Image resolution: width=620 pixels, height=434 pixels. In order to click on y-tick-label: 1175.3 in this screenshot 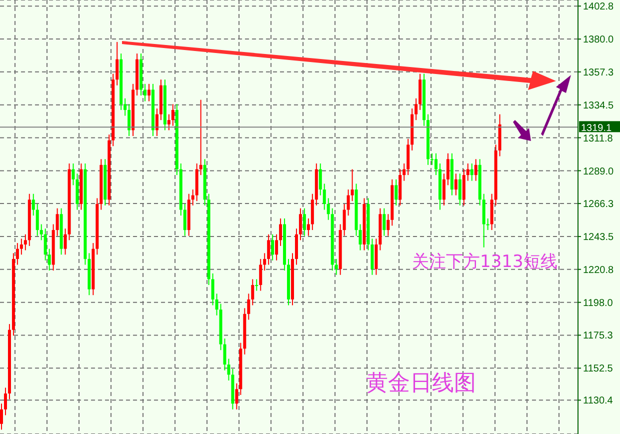, I will do `click(598, 336)`.